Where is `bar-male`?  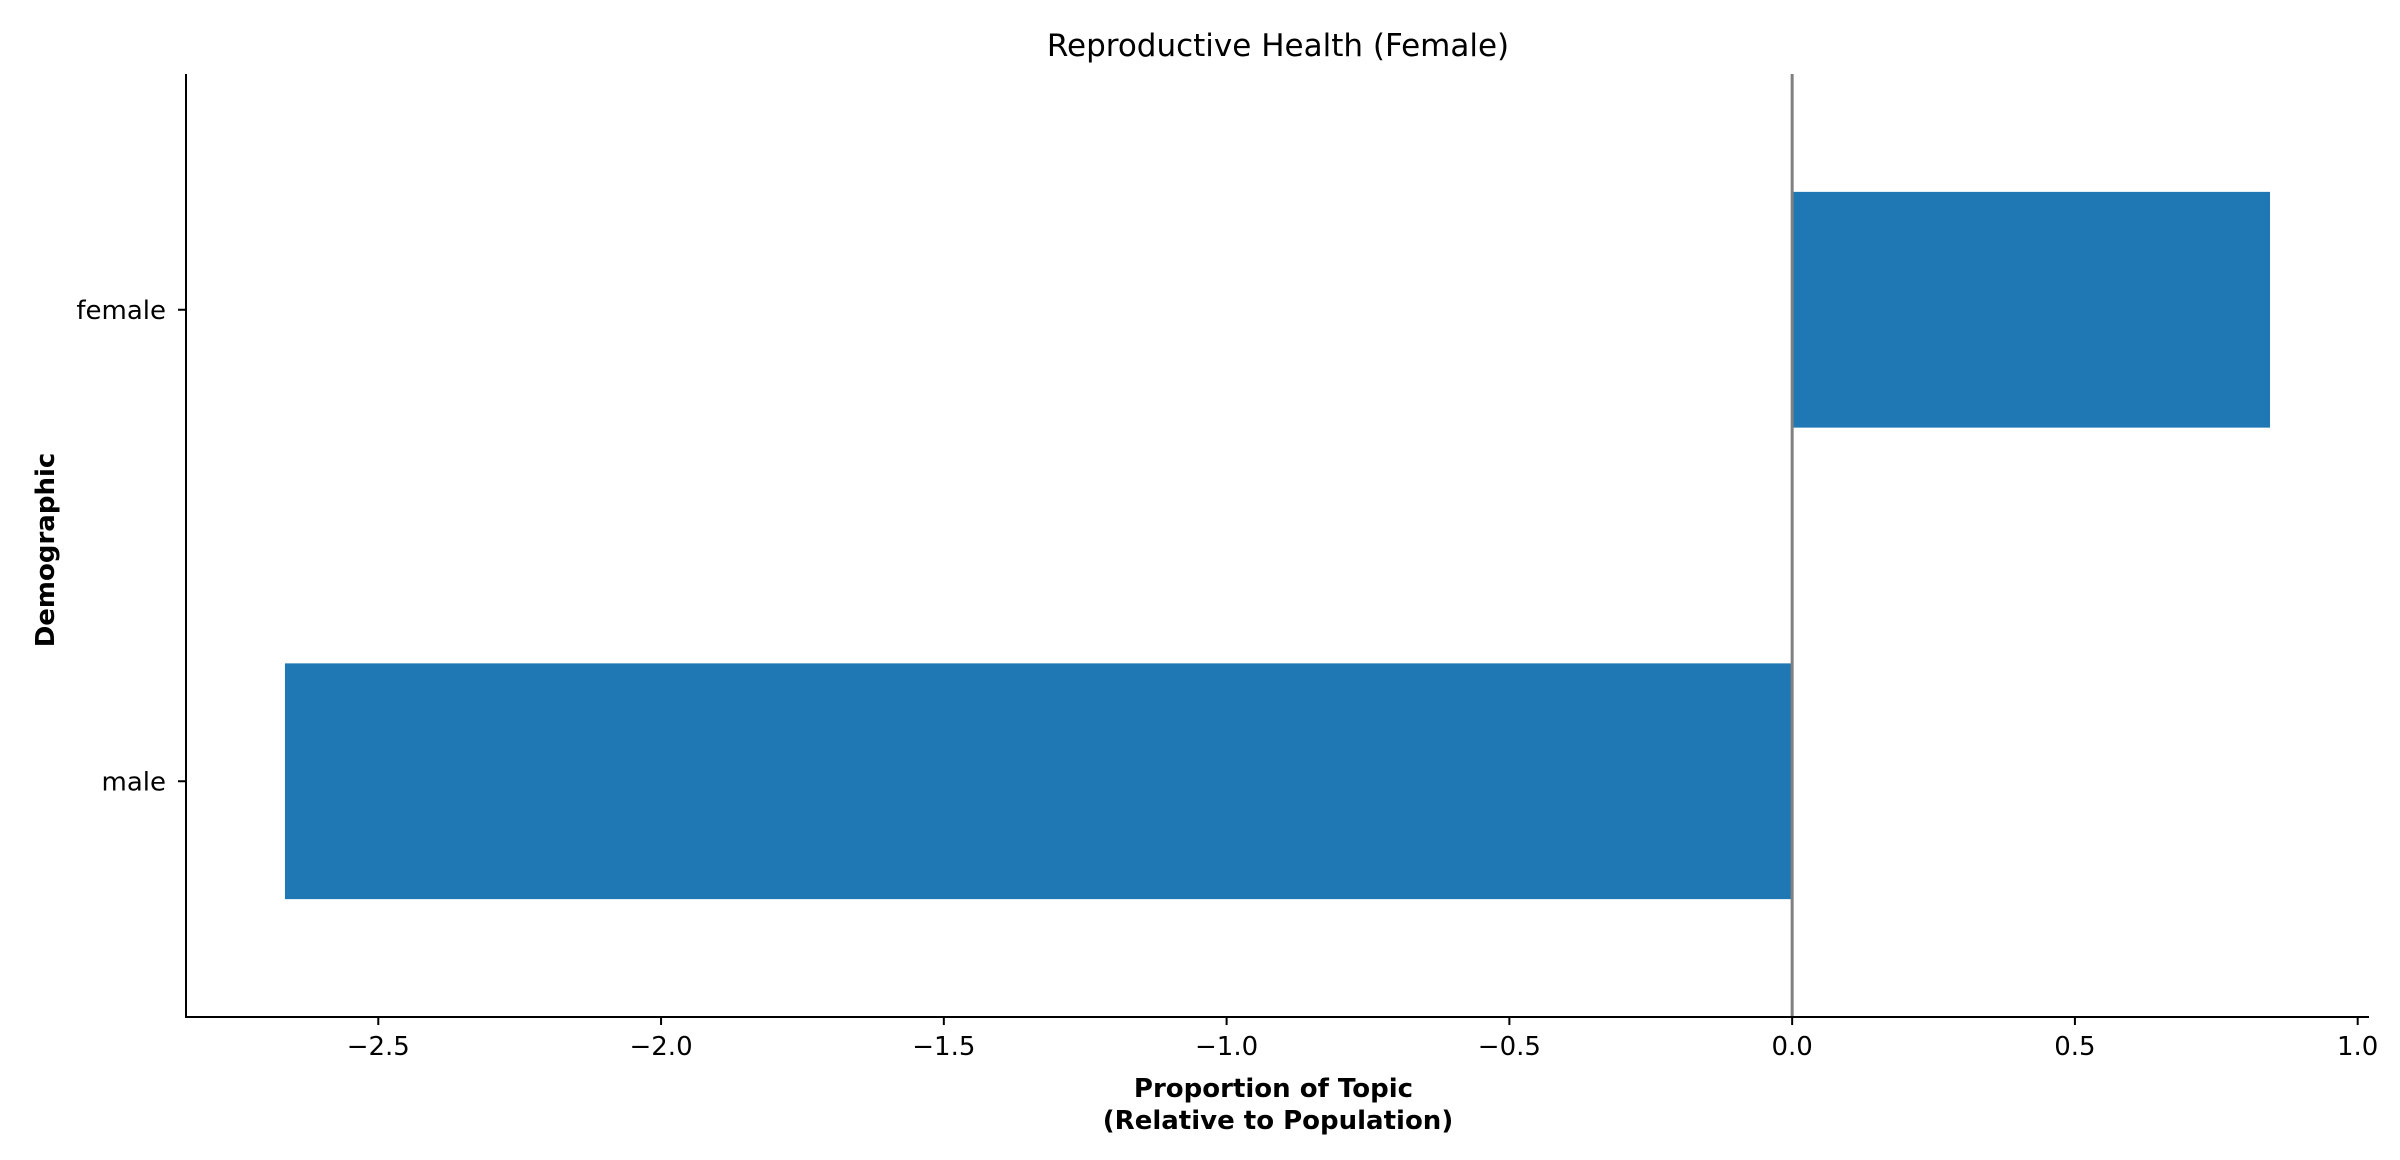 bar-male is located at coordinates (1038, 781).